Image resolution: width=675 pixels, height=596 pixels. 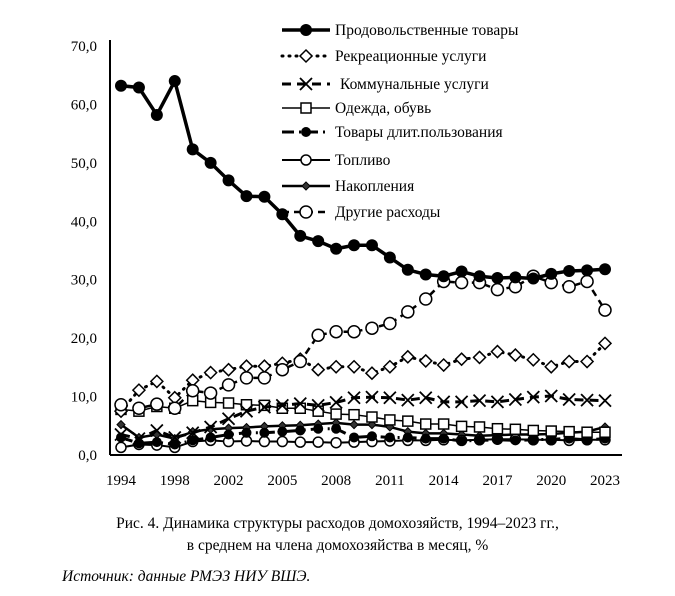 I want to click on legend-label: Рекреационные услуги, so click(x=410, y=56).